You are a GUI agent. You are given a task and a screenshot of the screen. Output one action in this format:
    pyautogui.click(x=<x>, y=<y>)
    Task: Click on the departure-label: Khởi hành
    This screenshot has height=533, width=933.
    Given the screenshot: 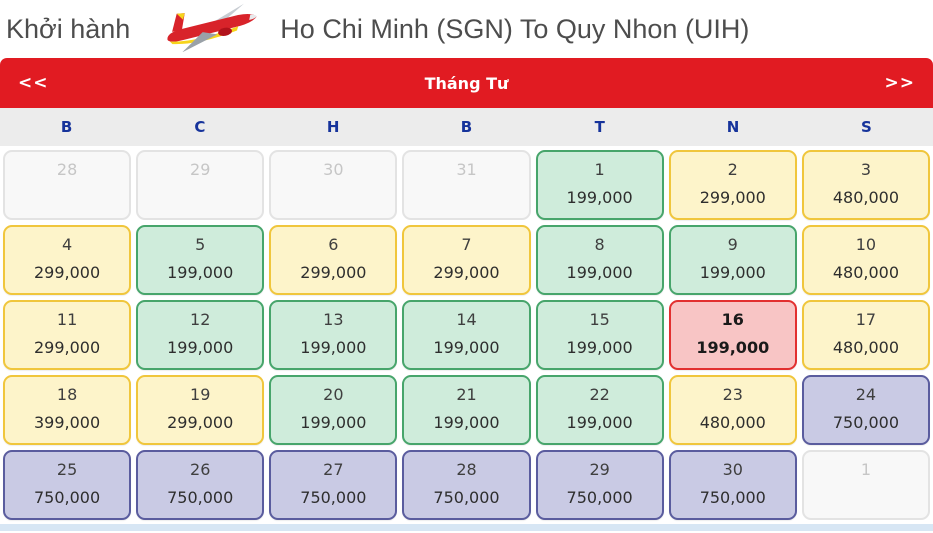 What is the action you would take?
    pyautogui.click(x=68, y=28)
    